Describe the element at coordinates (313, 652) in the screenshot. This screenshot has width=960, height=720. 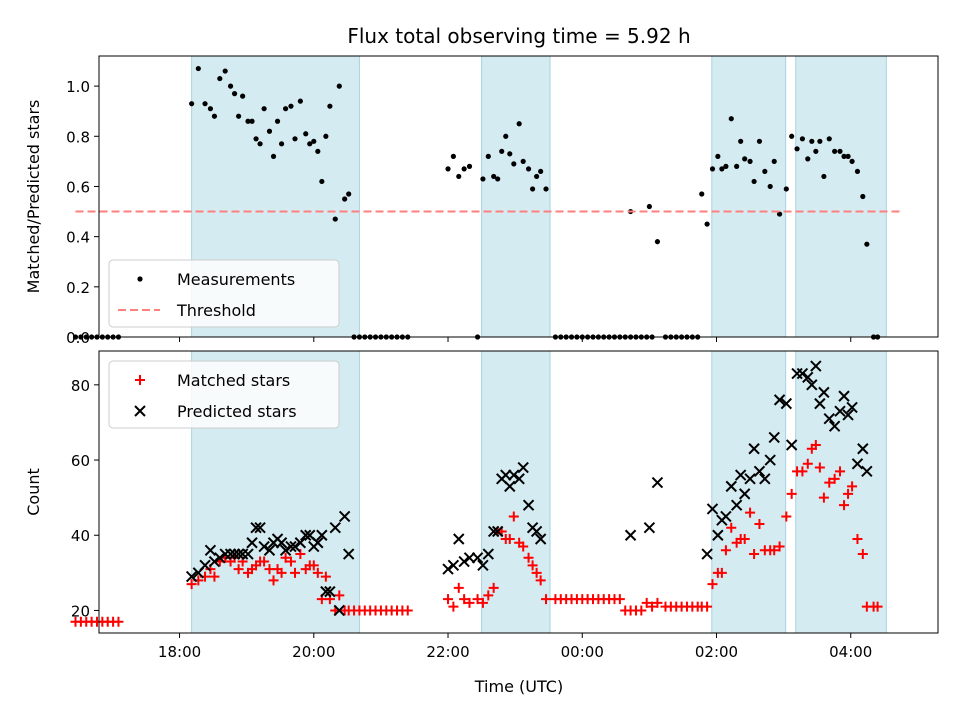
I see `x-tick-label: 20:00` at that location.